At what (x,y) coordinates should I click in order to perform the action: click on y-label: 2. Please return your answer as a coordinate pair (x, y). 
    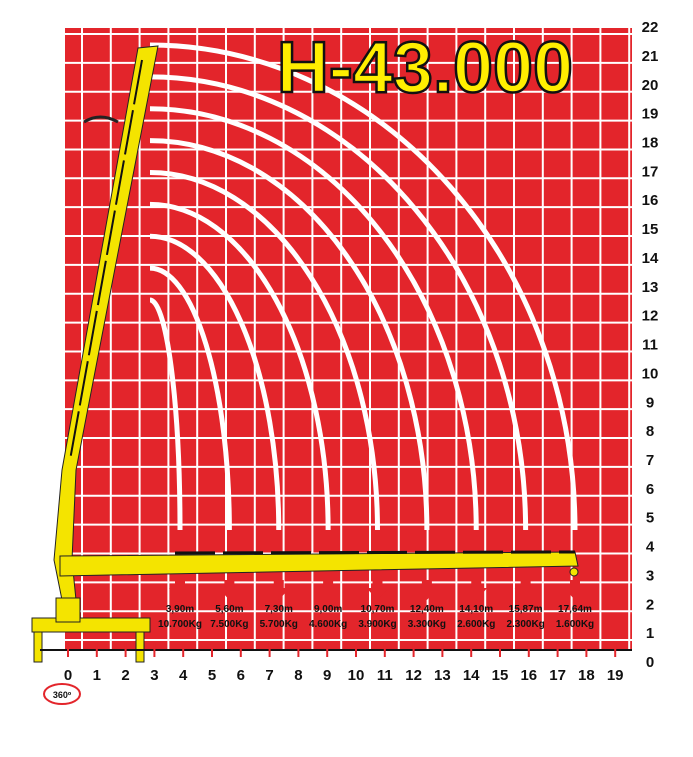
    Looking at the image, I should click on (650, 604).